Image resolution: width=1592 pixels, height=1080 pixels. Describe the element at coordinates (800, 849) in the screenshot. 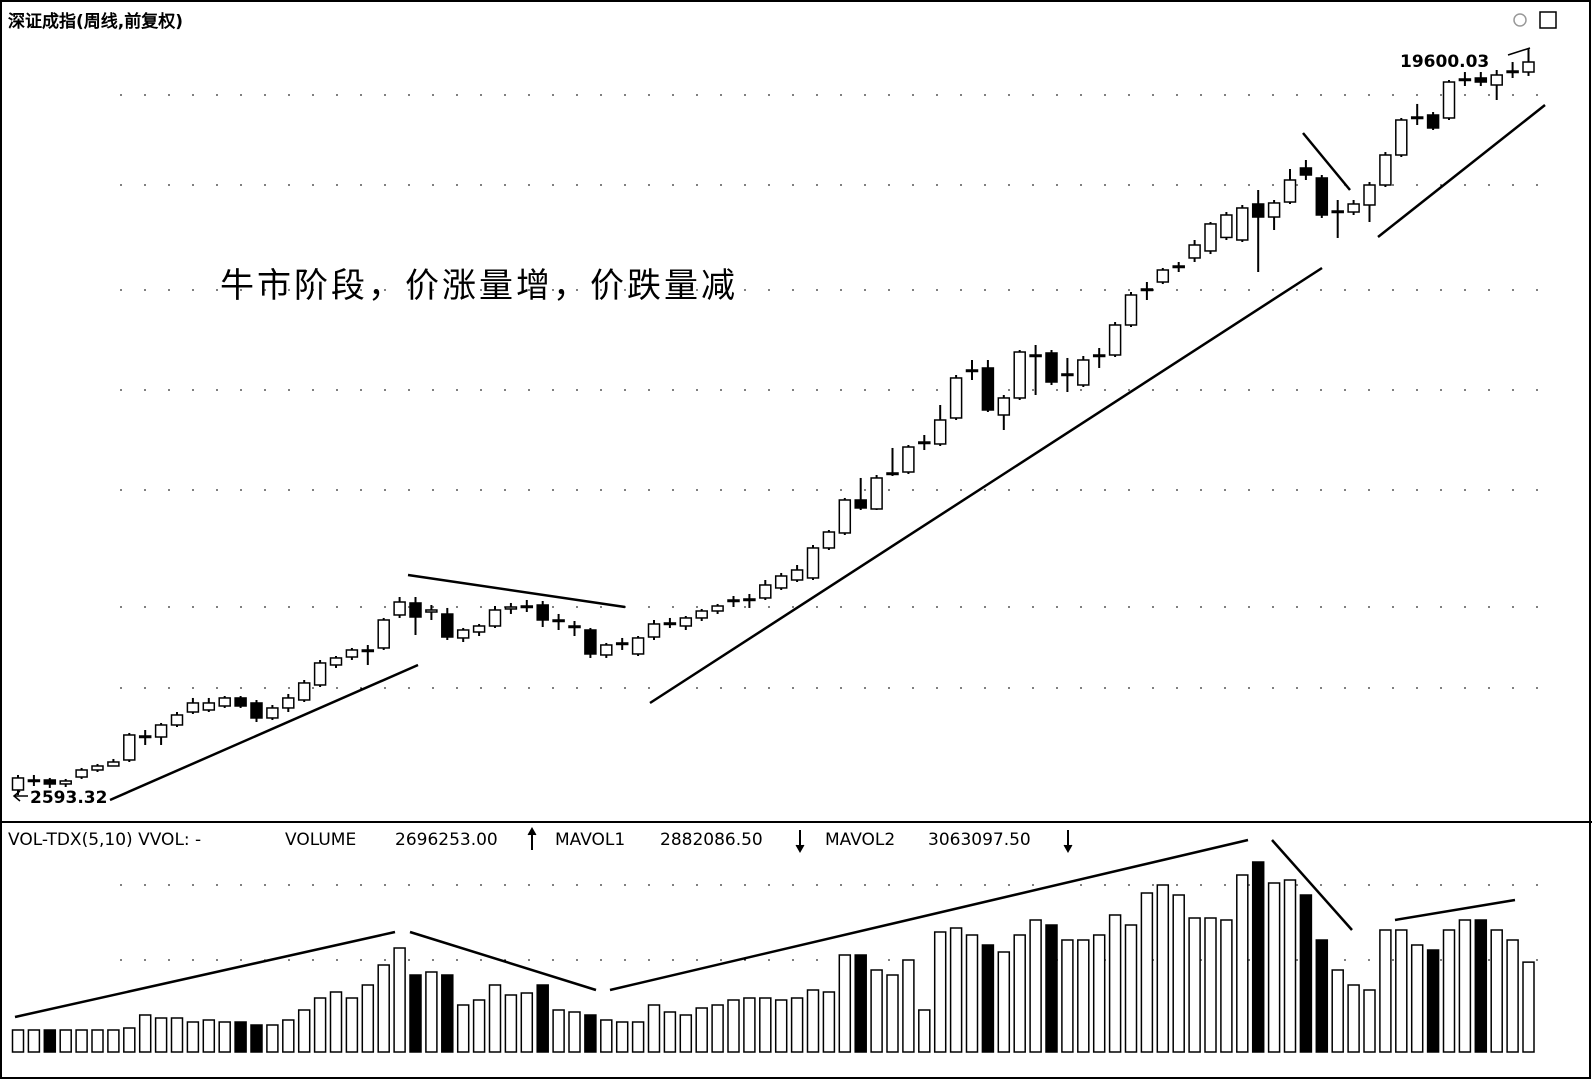

I see `trend-arrow-head` at that location.